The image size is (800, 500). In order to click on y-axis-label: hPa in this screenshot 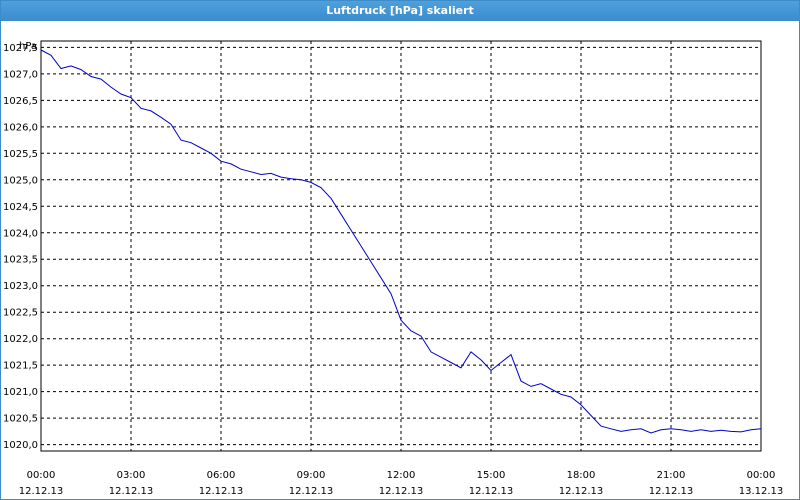, I will do `click(28, 46)`.